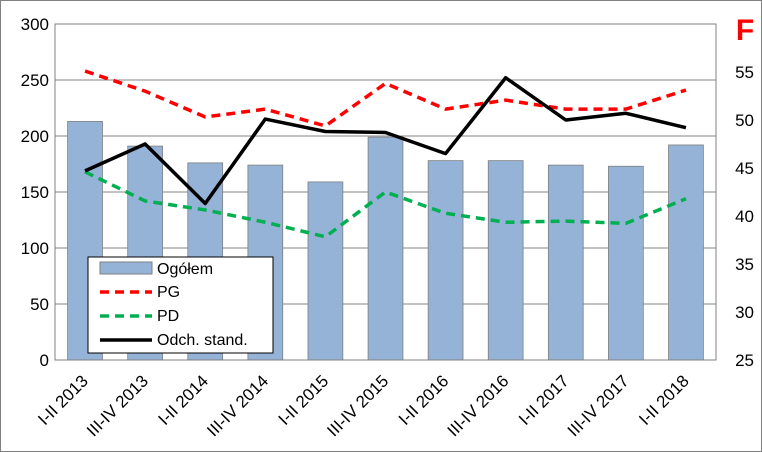 Image resolution: width=762 pixels, height=452 pixels. Describe the element at coordinates (185, 269) in the screenshot. I see `legend-label-ogolem: Ogółem` at that location.